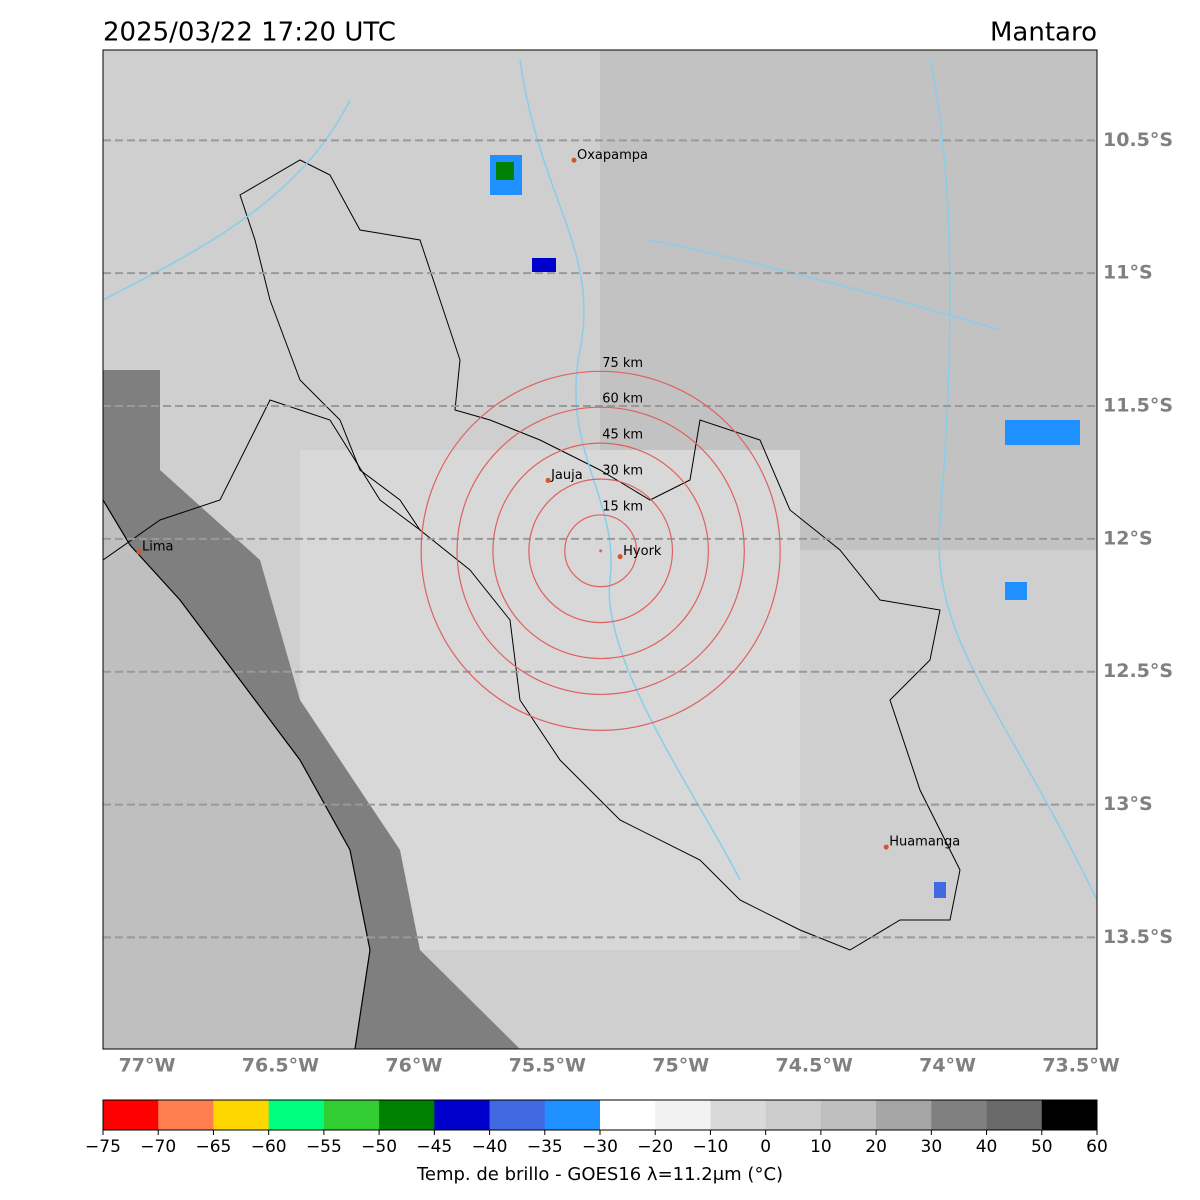  What do you see at coordinates (1042, 1147) in the screenshot?
I see `colorbar-tick-label: 50` at bounding box center [1042, 1147].